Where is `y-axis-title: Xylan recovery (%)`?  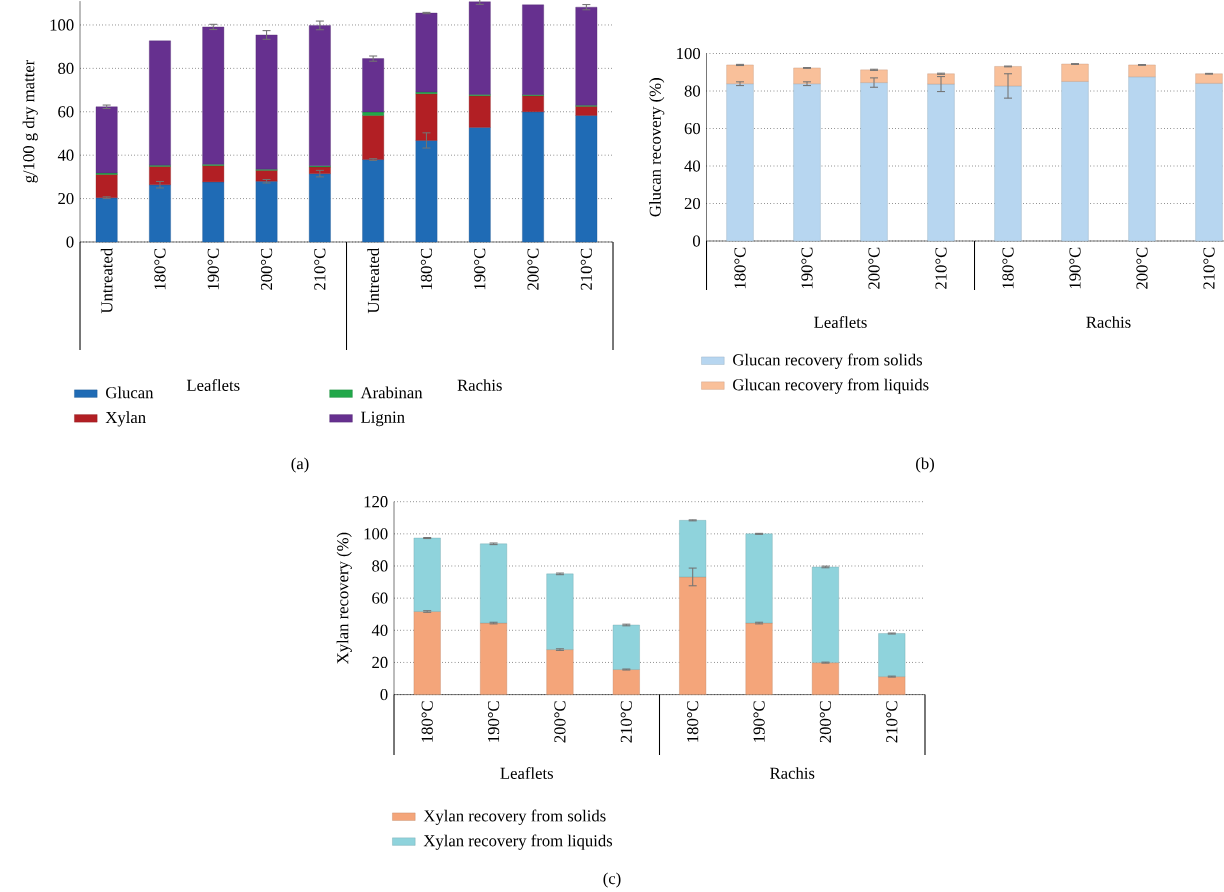 y-axis-title: Xylan recovery (%) is located at coordinates (344, 598).